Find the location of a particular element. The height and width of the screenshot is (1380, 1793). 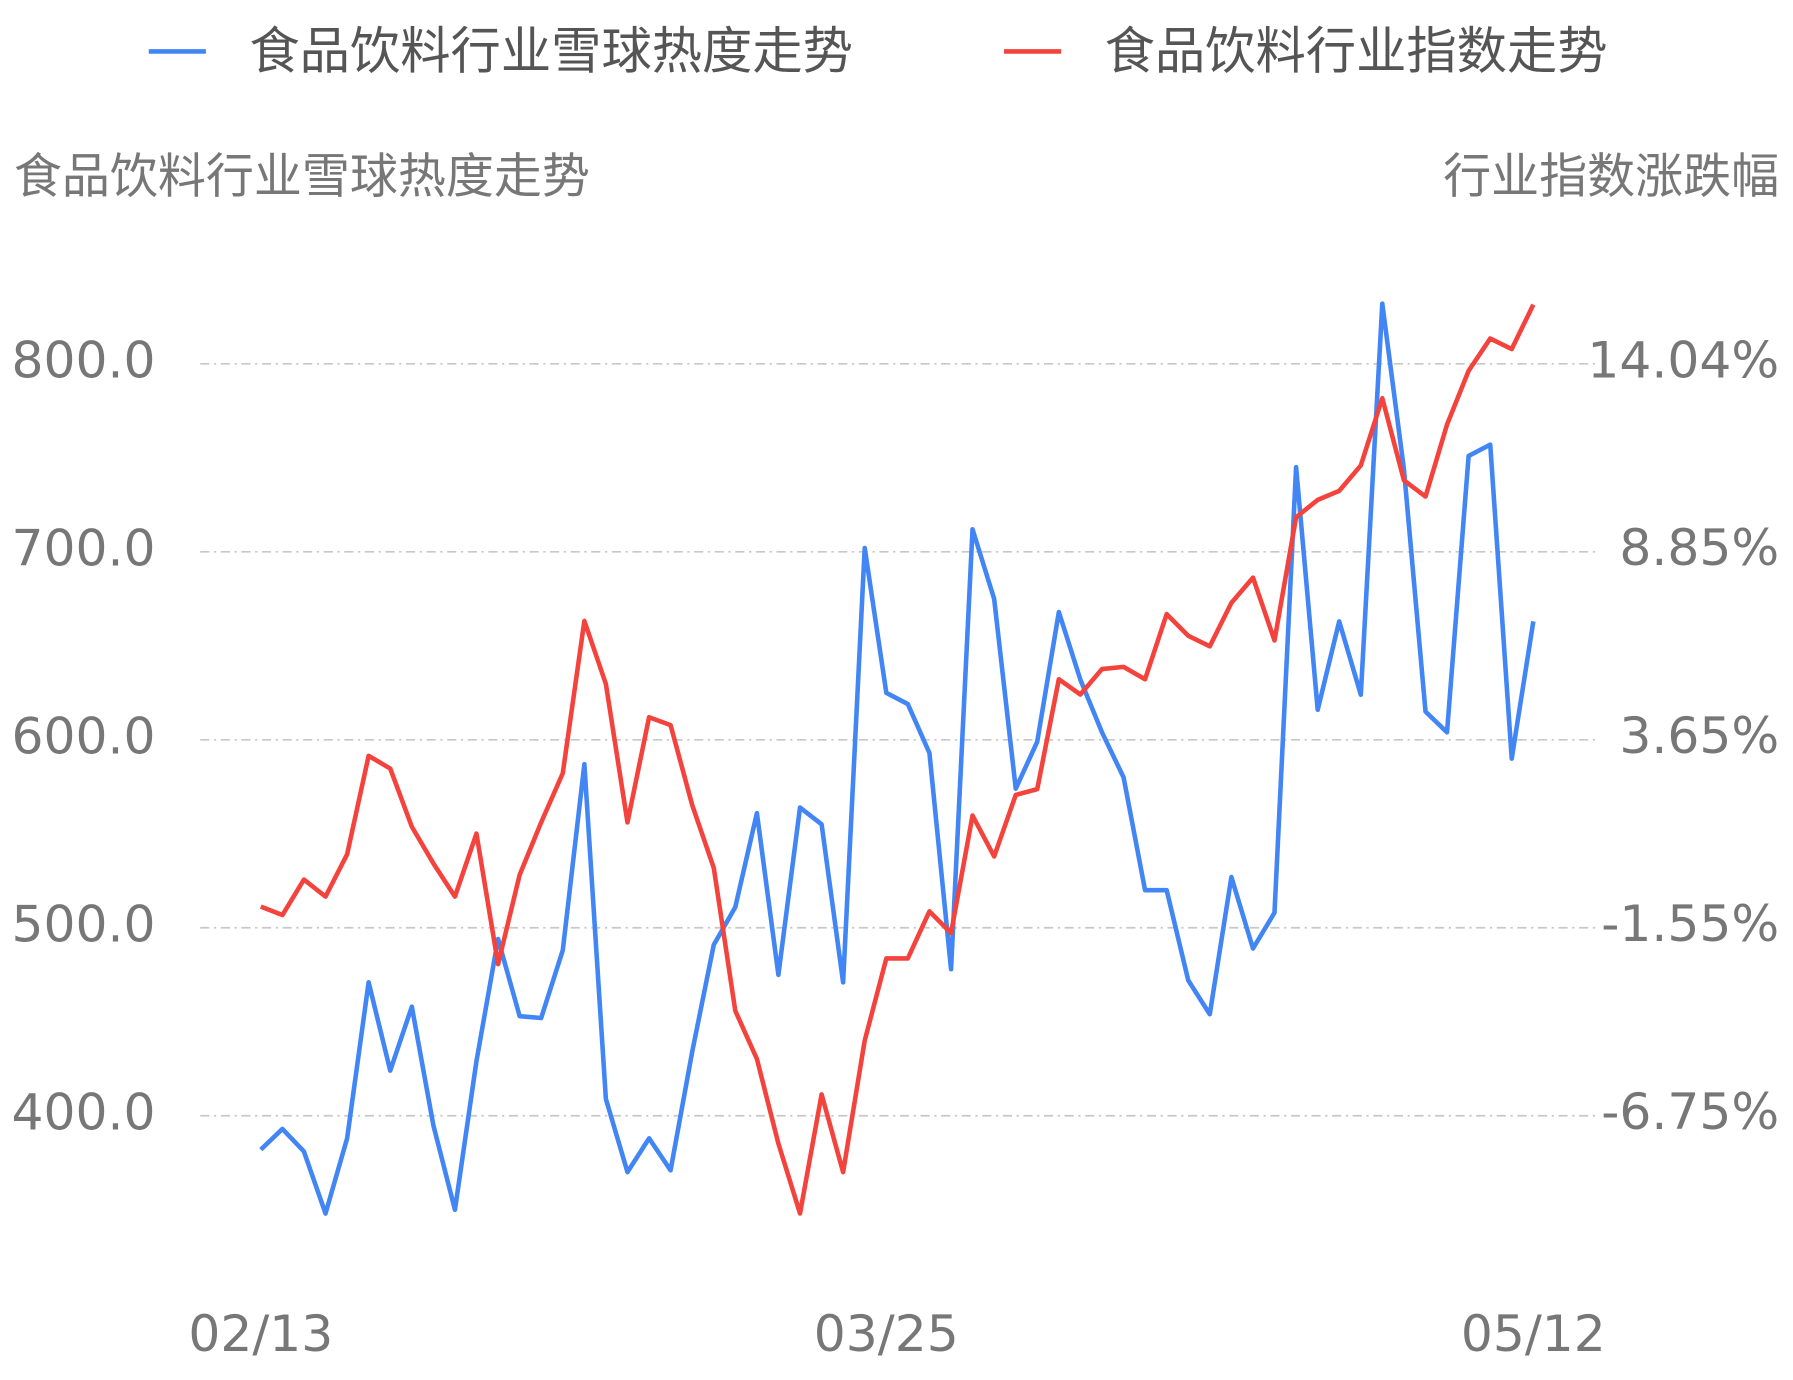

y-axis-title: 食品饮料行业雪球热度走势 is located at coordinates (302, 177).